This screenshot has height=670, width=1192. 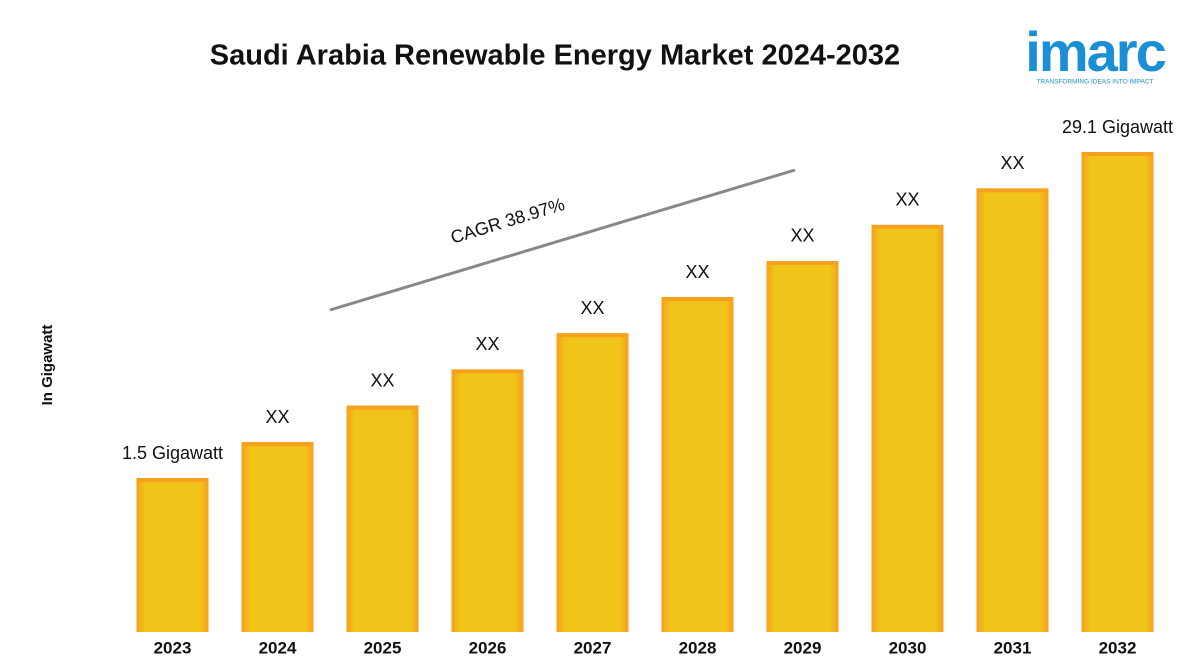 What do you see at coordinates (908, 647) in the screenshot?
I see `x-tick-label: 2030` at bounding box center [908, 647].